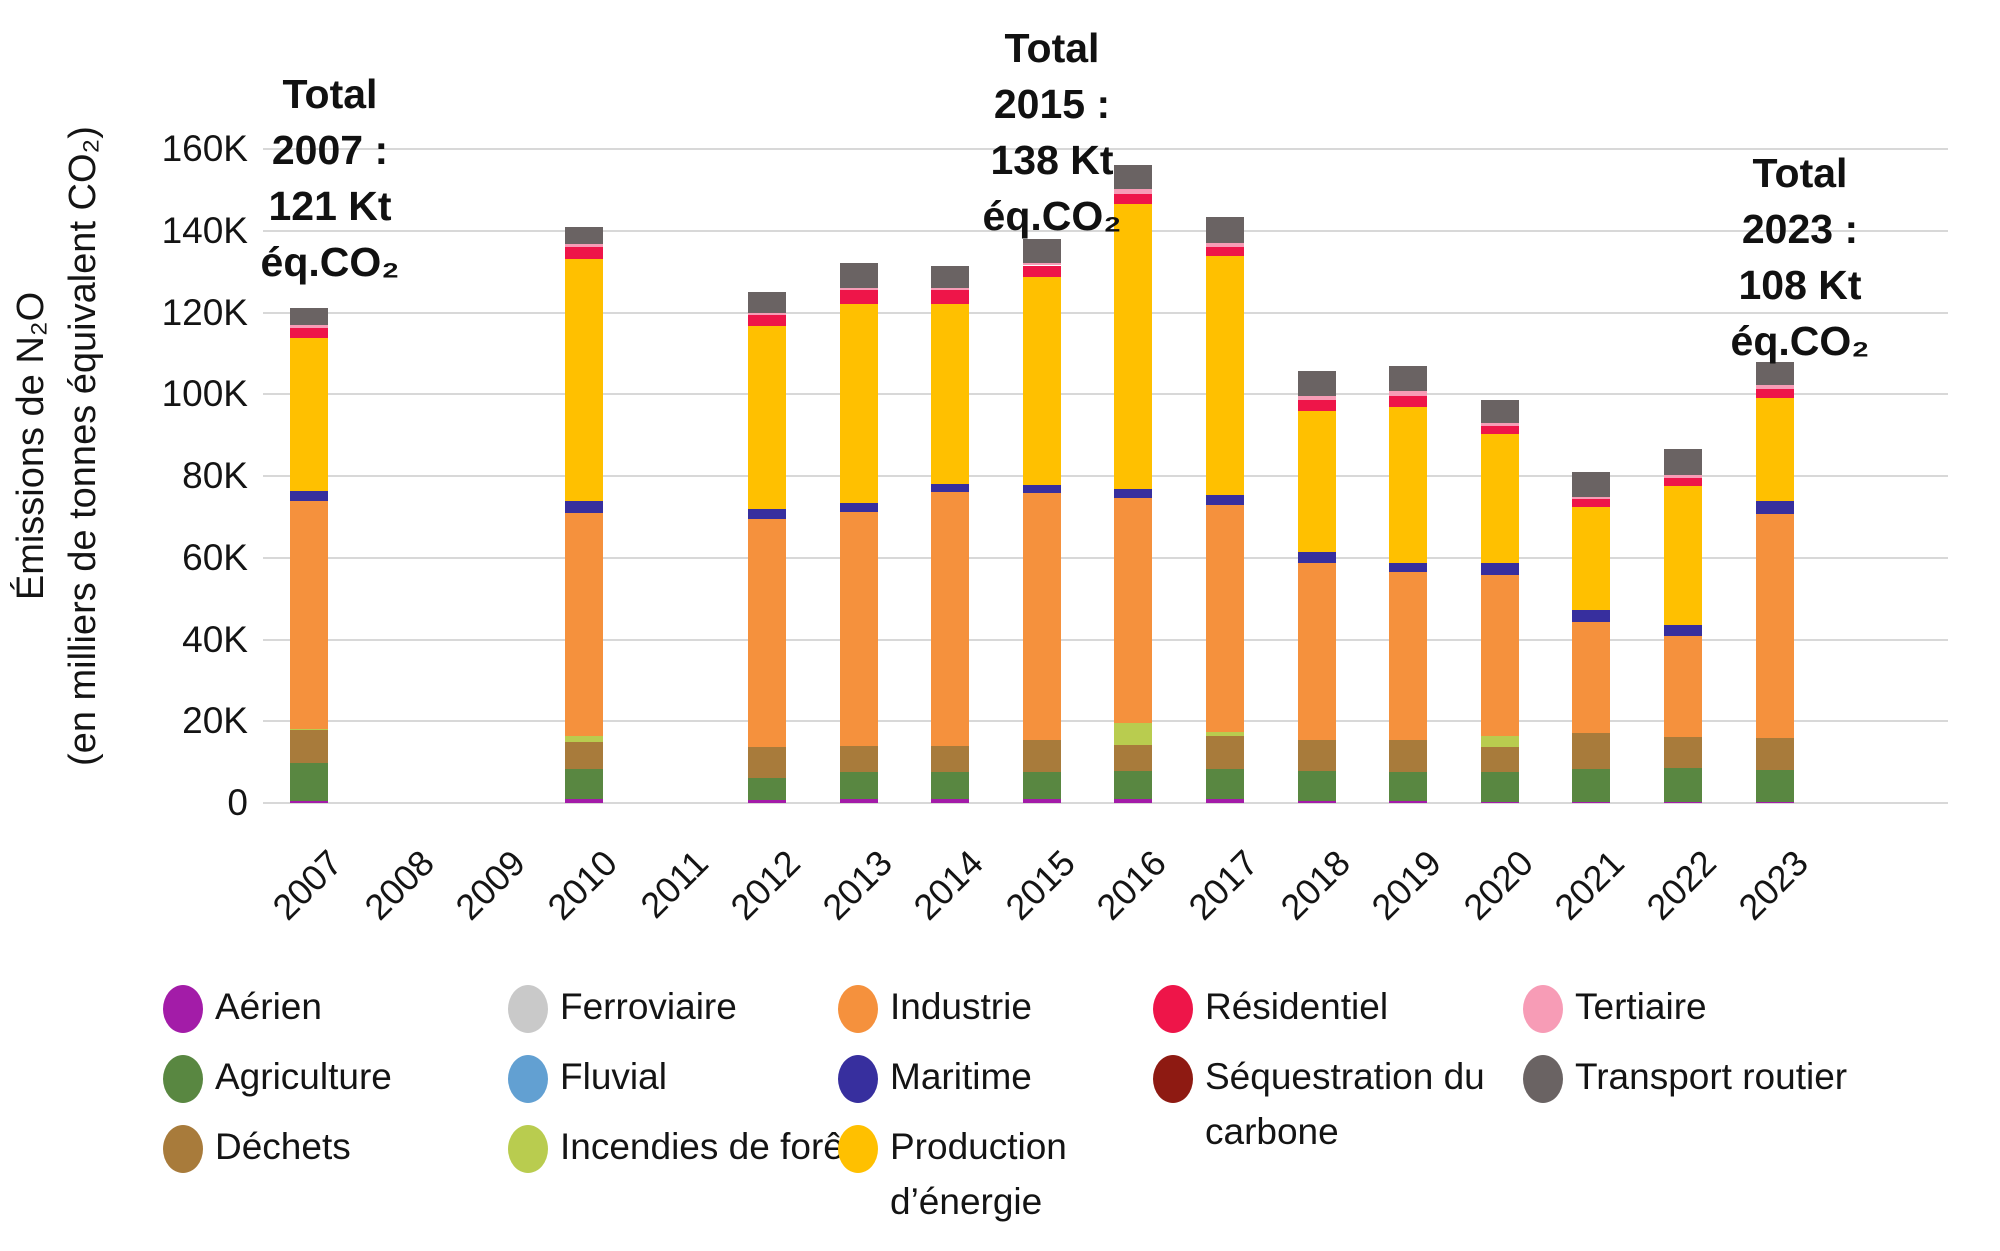 Image resolution: width=2000 pixels, height=1251 pixels. What do you see at coordinates (215, 639) in the screenshot?
I see `y-tick-label: 40K` at bounding box center [215, 639].